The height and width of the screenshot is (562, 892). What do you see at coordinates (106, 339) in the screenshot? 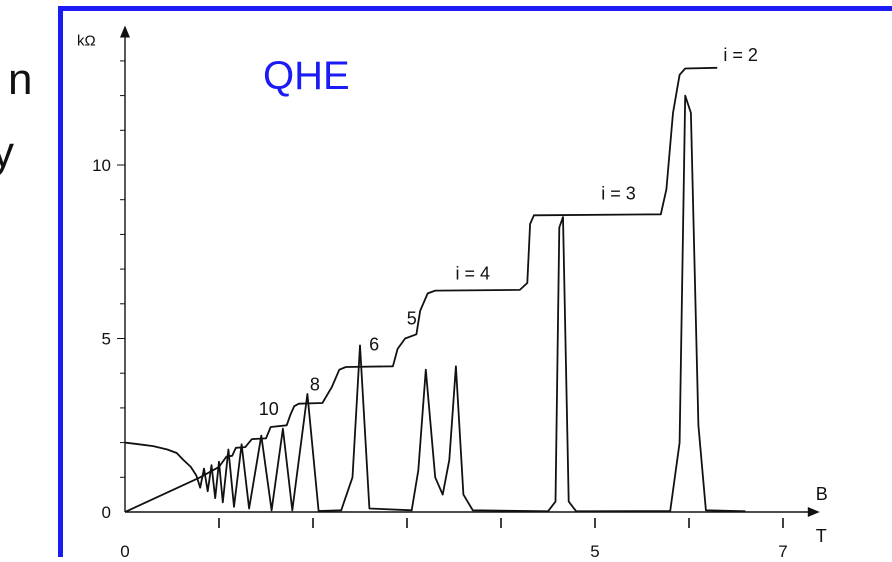
I see `y-tick-label: 5` at bounding box center [106, 339].